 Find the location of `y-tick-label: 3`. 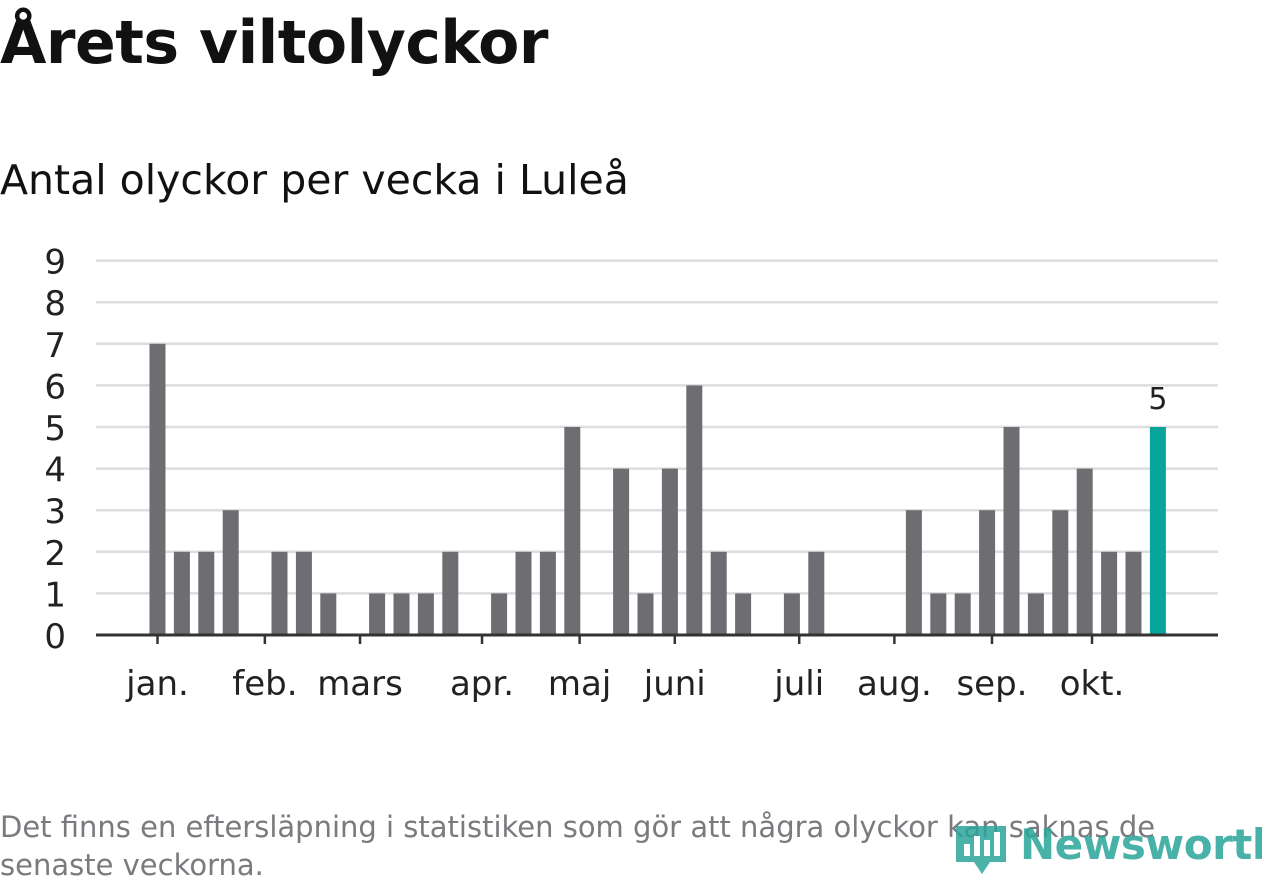

y-tick-label: 3 is located at coordinates (55, 512).